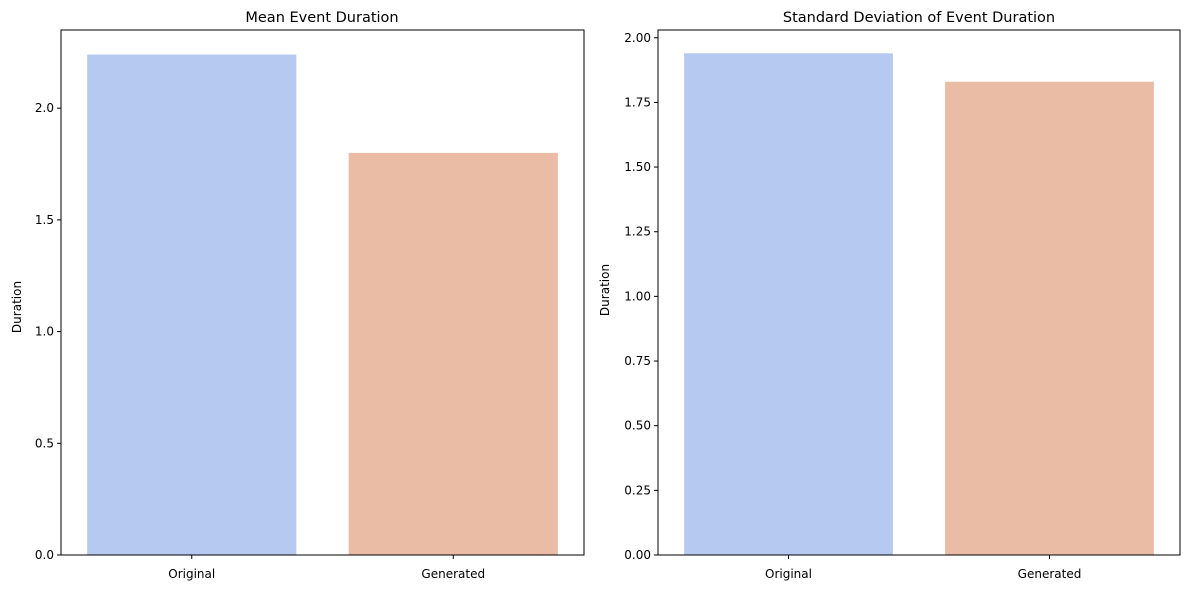  What do you see at coordinates (44, 443) in the screenshot?
I see `y-tick-label: 0.5` at bounding box center [44, 443].